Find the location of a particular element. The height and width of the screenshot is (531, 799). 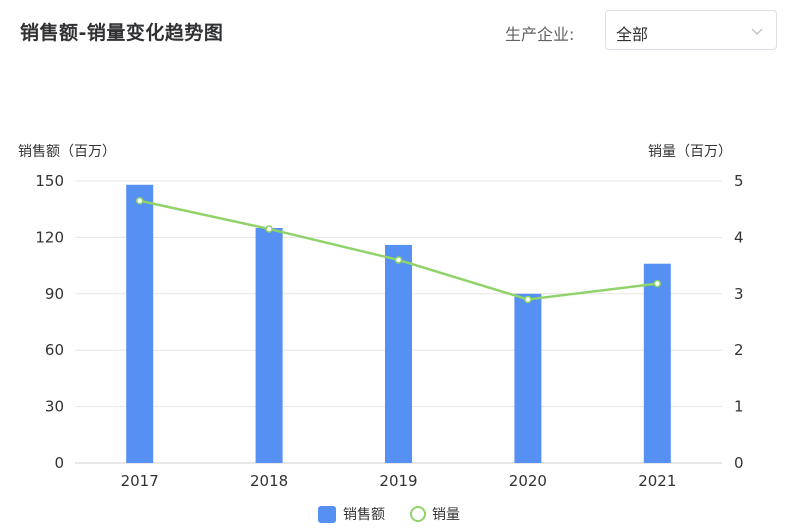

point-volume-2017 is located at coordinates (139, 200).